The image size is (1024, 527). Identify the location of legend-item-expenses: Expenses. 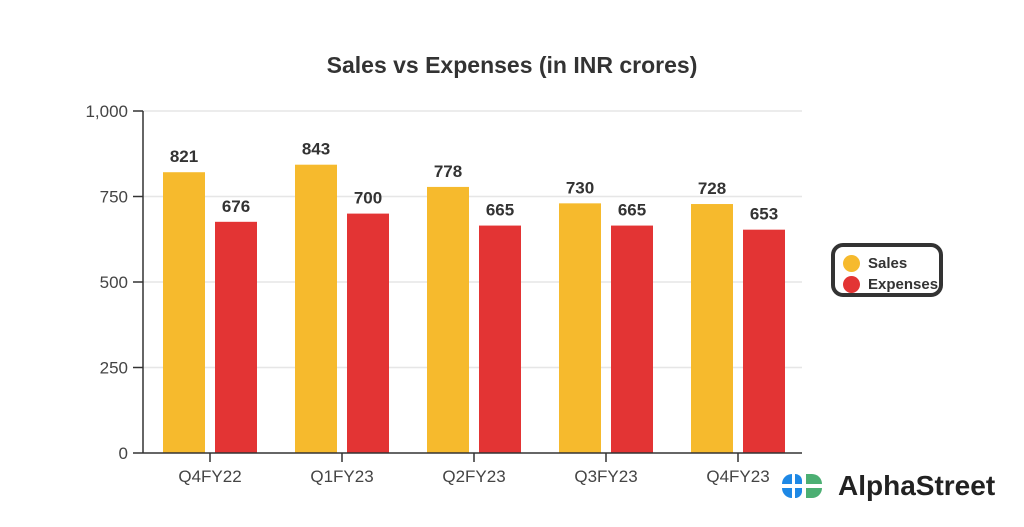
(891, 284).